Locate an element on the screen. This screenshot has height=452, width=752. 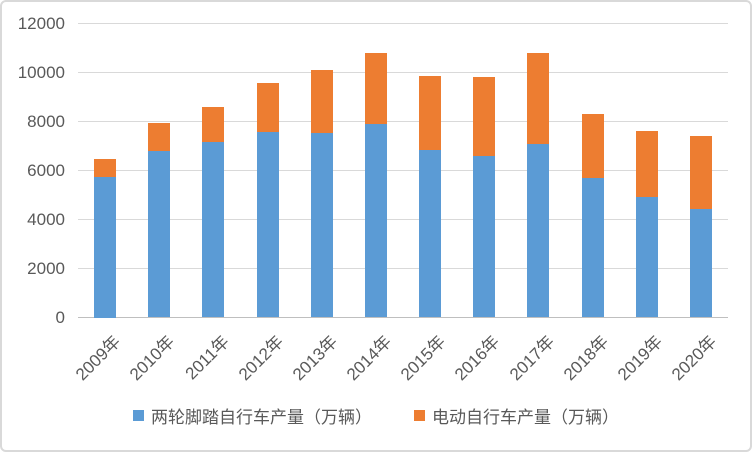
legend-label-pedal-bicycle: 两轮脚踏自行车产量（万辆） is located at coordinates (261, 417).